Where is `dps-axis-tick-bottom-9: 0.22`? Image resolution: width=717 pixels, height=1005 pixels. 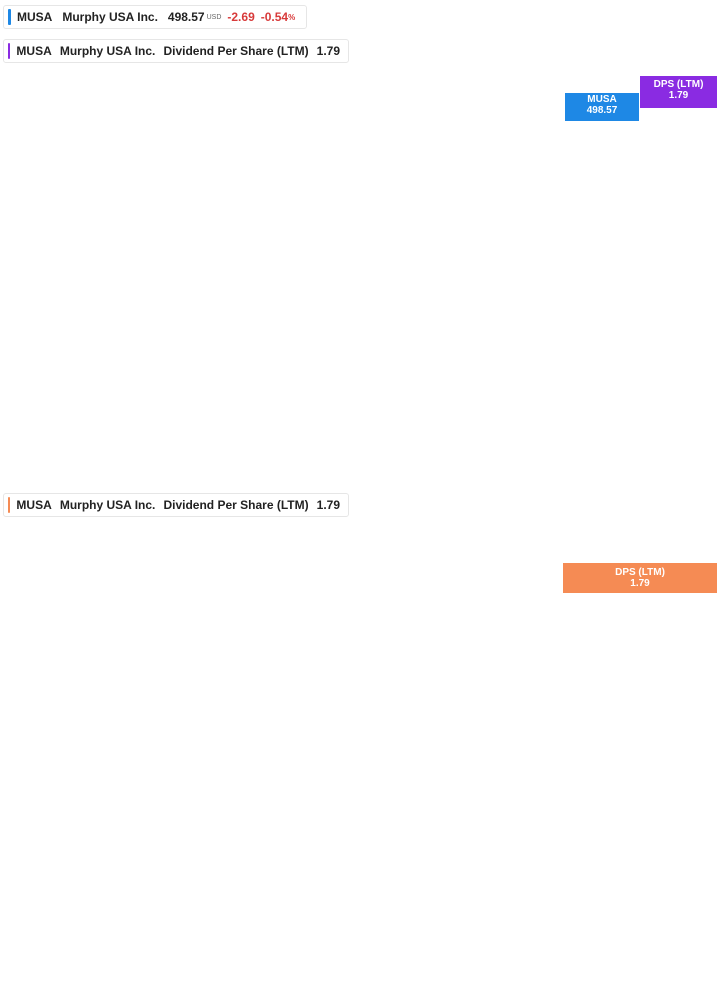
dps-axis-tick-bottom-9: 0.22 is located at coordinates (581, 969).